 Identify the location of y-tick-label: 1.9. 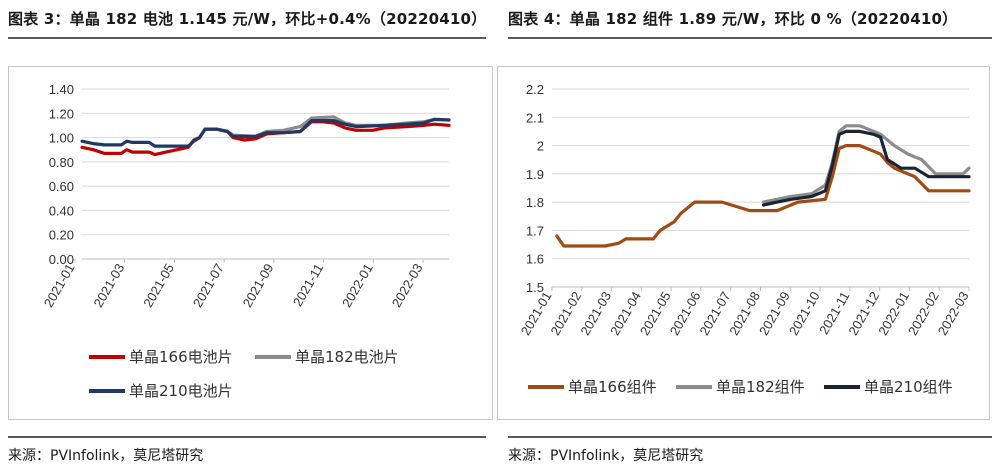
(535, 174).